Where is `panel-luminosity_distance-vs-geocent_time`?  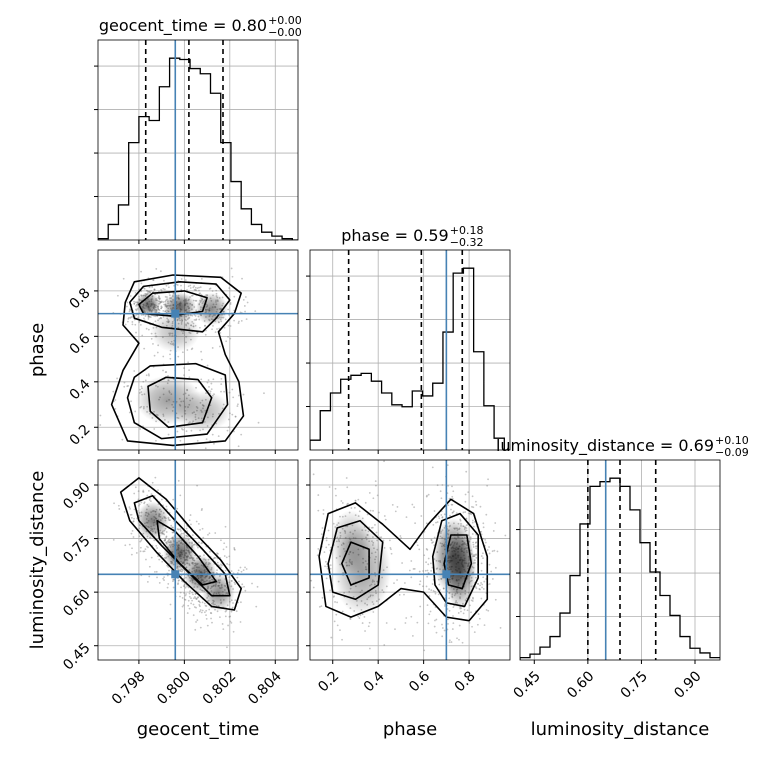
panel-luminosity_distance-vs-geocent_time is located at coordinates (196, 561).